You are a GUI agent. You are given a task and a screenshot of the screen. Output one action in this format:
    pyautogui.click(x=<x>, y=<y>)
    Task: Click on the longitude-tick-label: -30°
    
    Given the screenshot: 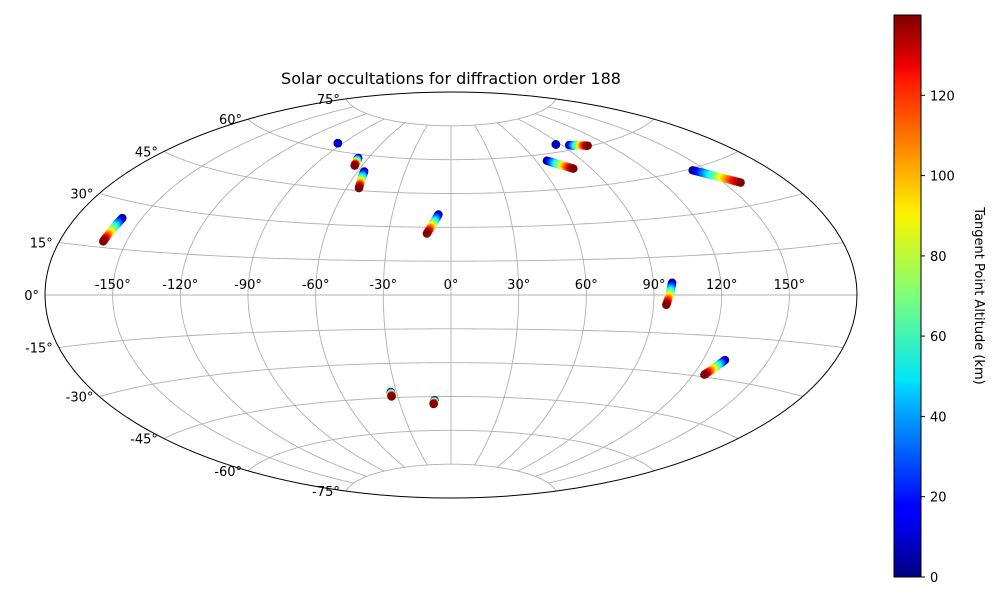 What is the action you would take?
    pyautogui.click(x=383, y=285)
    